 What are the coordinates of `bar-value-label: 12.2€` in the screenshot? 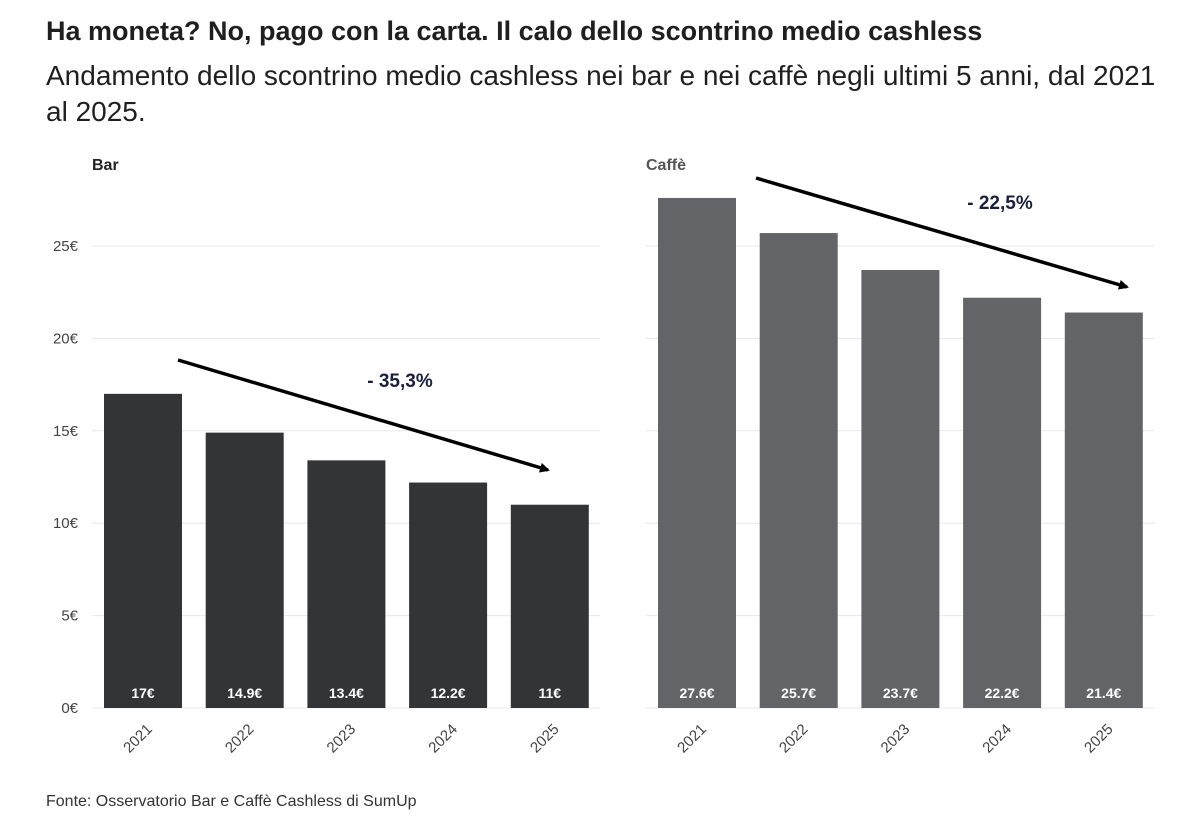 It's located at (448, 693).